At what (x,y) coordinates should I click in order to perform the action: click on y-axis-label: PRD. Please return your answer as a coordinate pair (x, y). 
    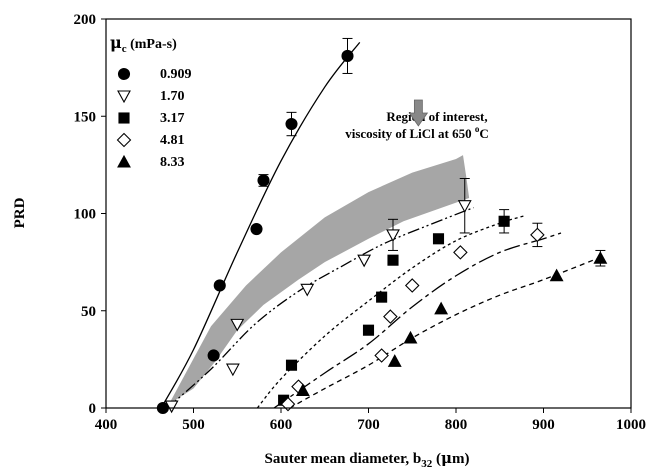
    Looking at the image, I should click on (20, 212).